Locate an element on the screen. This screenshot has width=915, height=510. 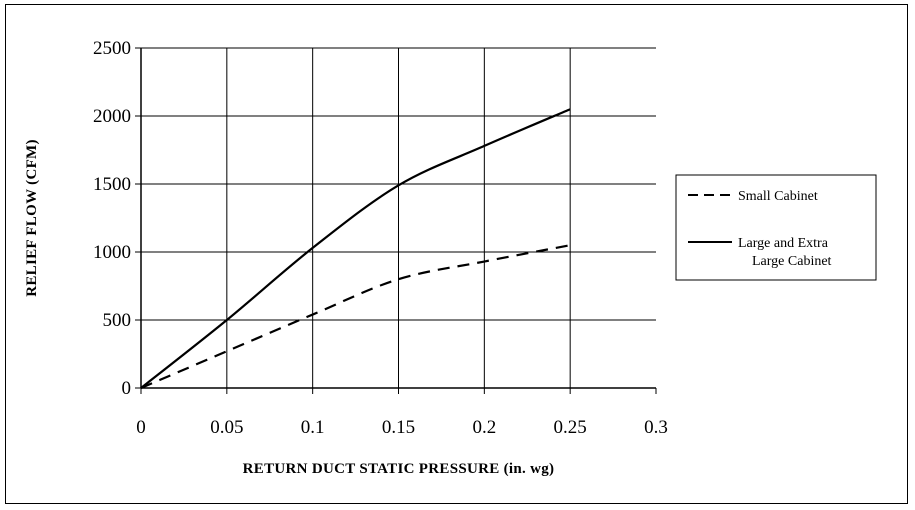
legend-label-small-cabinet: Small Cabinet is located at coordinates (778, 196).